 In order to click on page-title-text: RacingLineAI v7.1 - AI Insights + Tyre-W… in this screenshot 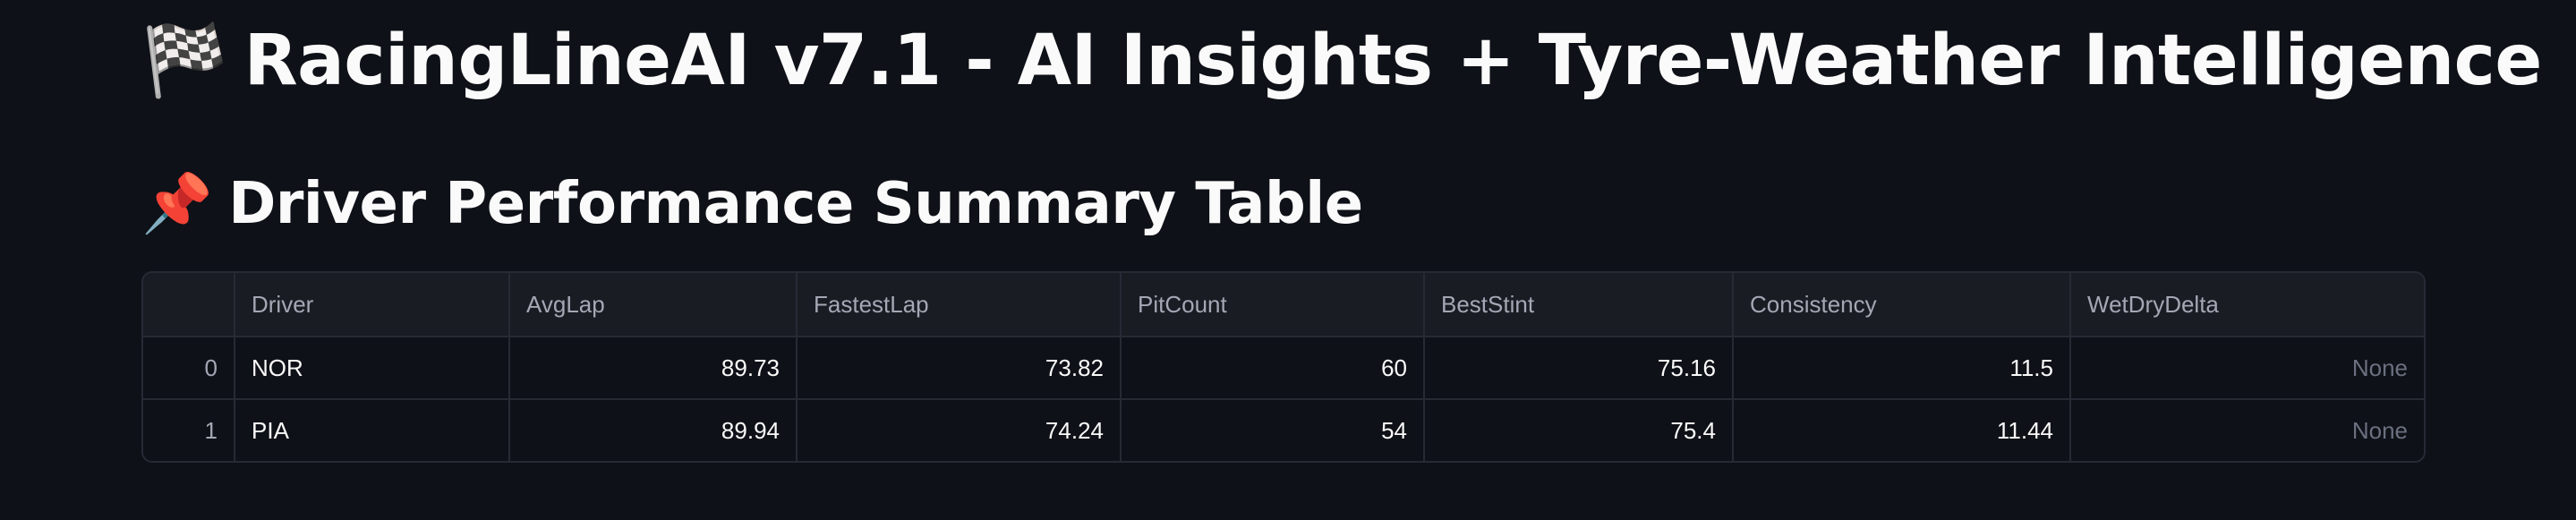, I will do `click(1393, 61)`.